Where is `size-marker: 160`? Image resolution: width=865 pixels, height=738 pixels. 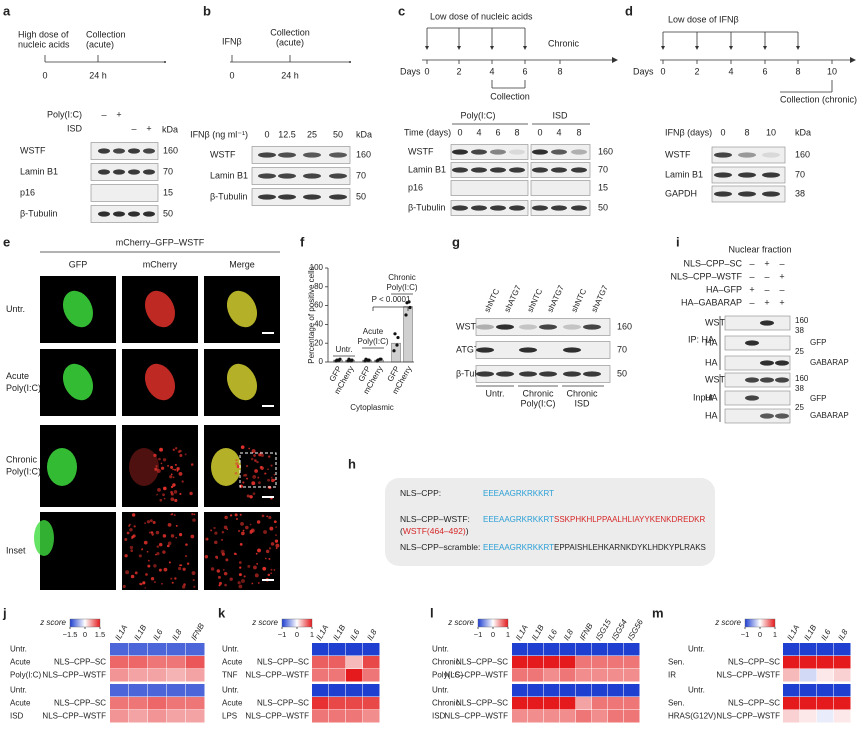 size-marker: 160 is located at coordinates (802, 320).